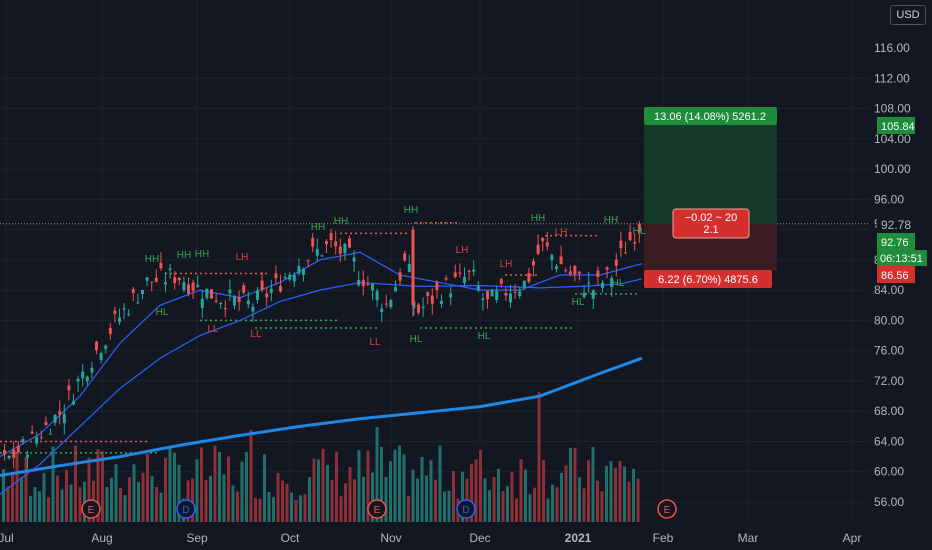  I want to click on svg-text: 105.84, so click(898, 127).